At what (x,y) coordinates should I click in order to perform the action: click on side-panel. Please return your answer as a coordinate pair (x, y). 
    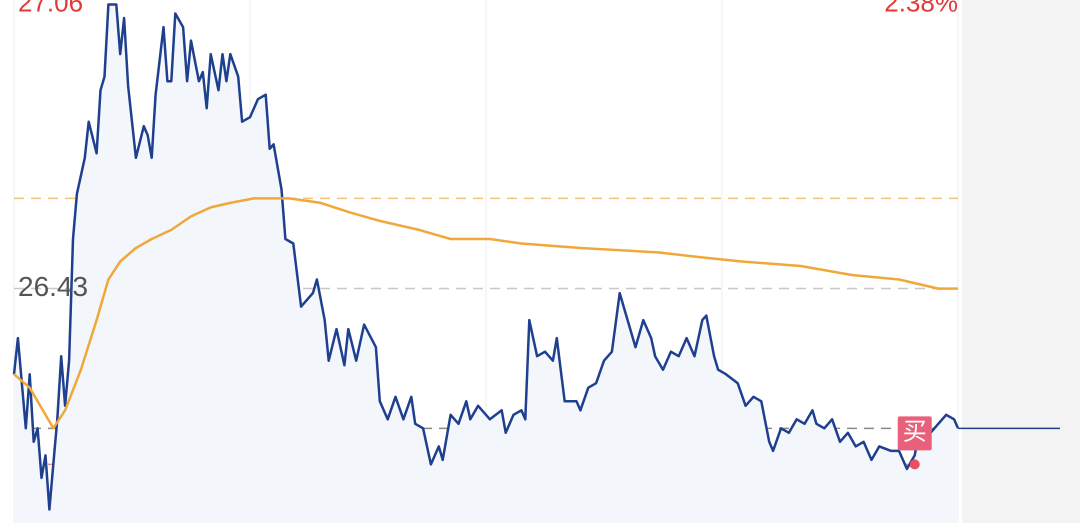
    Looking at the image, I should click on (1021, 261).